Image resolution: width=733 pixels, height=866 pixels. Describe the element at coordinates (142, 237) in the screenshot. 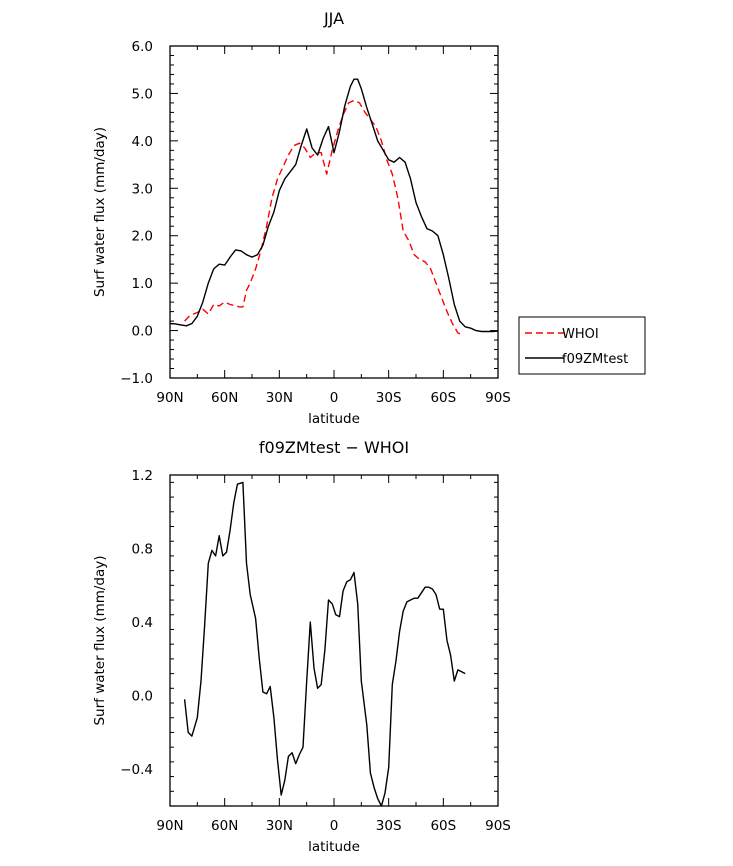

I see `y-tick-label: 2.0` at that location.